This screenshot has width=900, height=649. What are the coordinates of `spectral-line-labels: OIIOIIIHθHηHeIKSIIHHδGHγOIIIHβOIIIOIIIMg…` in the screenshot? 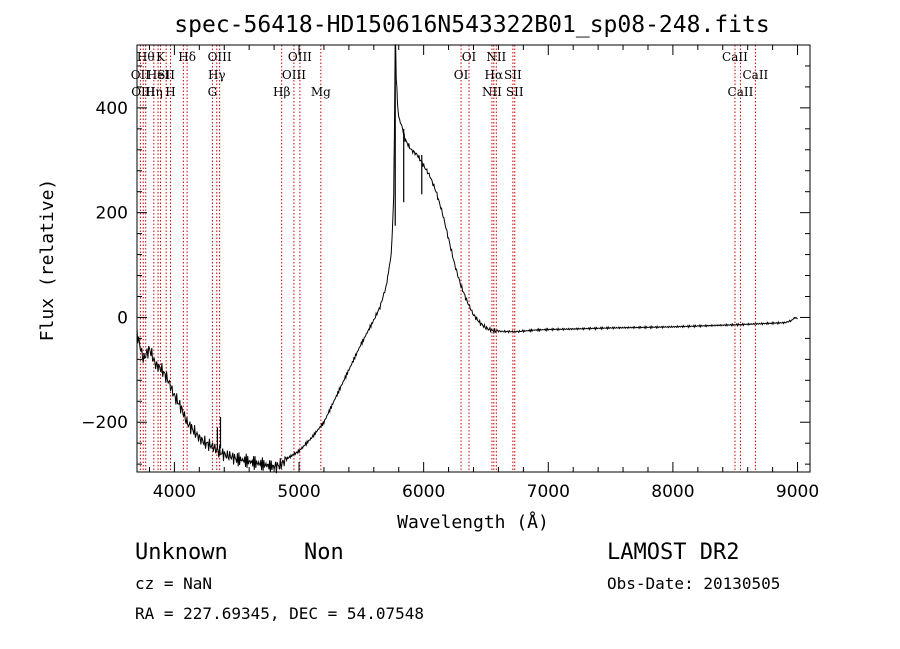 It's located at (450, 74).